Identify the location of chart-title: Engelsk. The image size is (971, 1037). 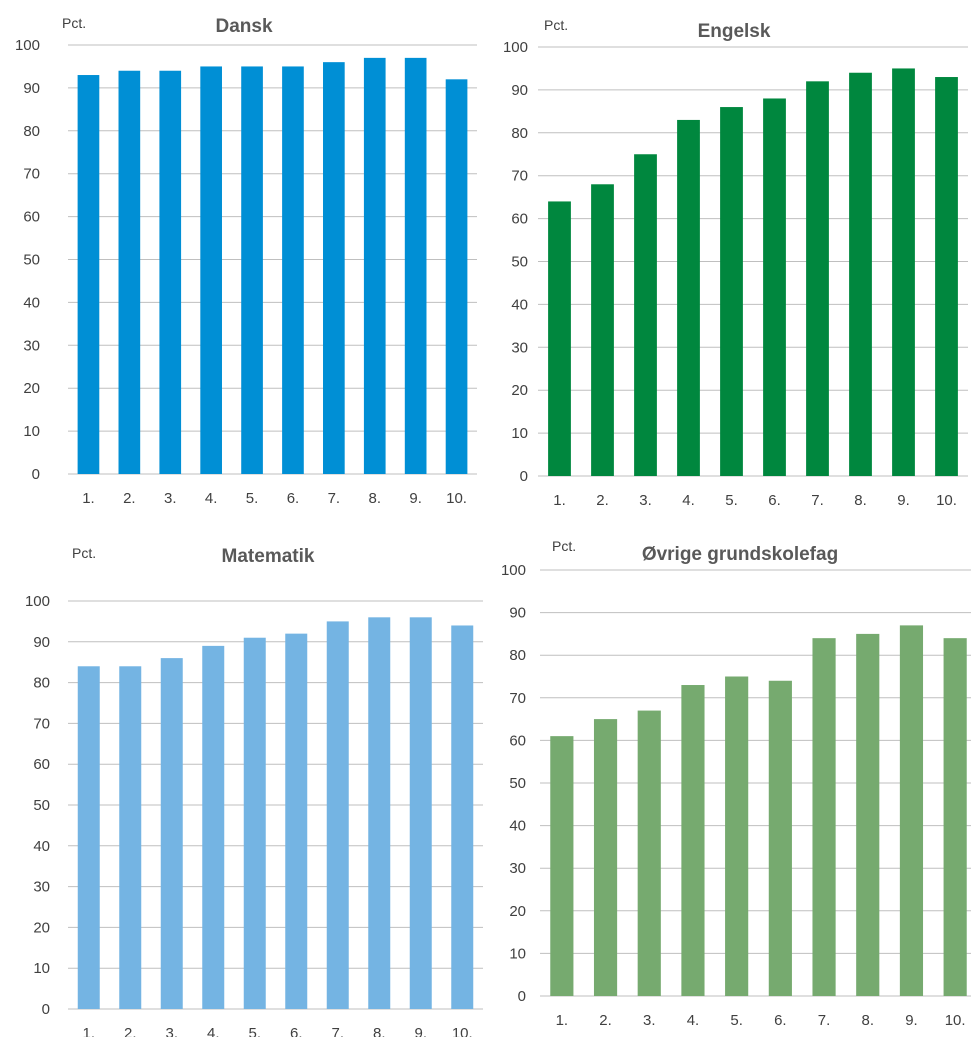
(734, 31).